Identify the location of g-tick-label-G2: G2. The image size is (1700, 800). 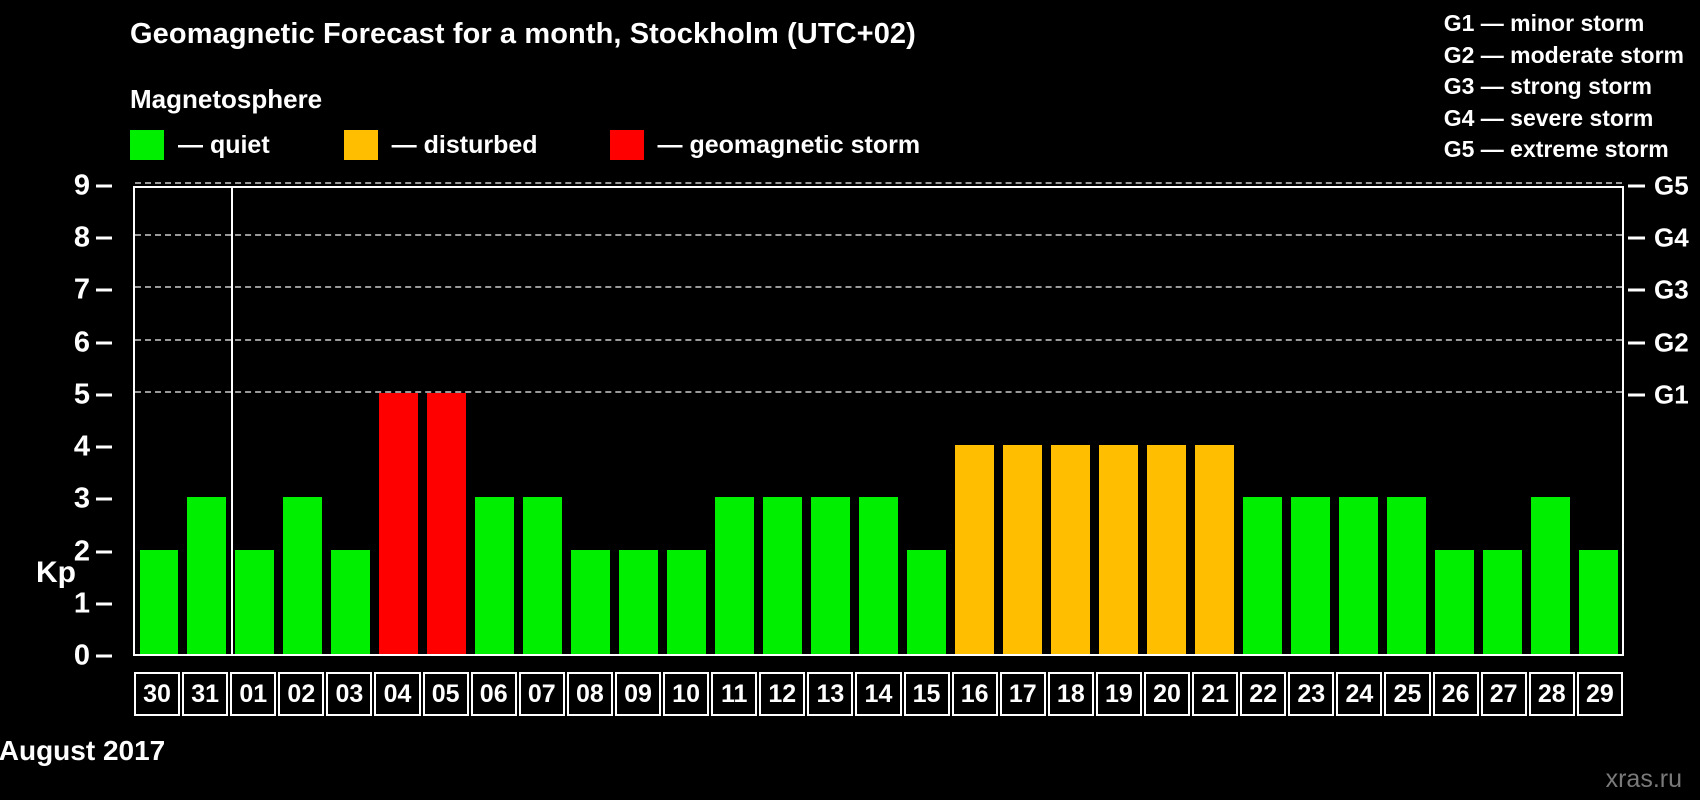
(1671, 342).